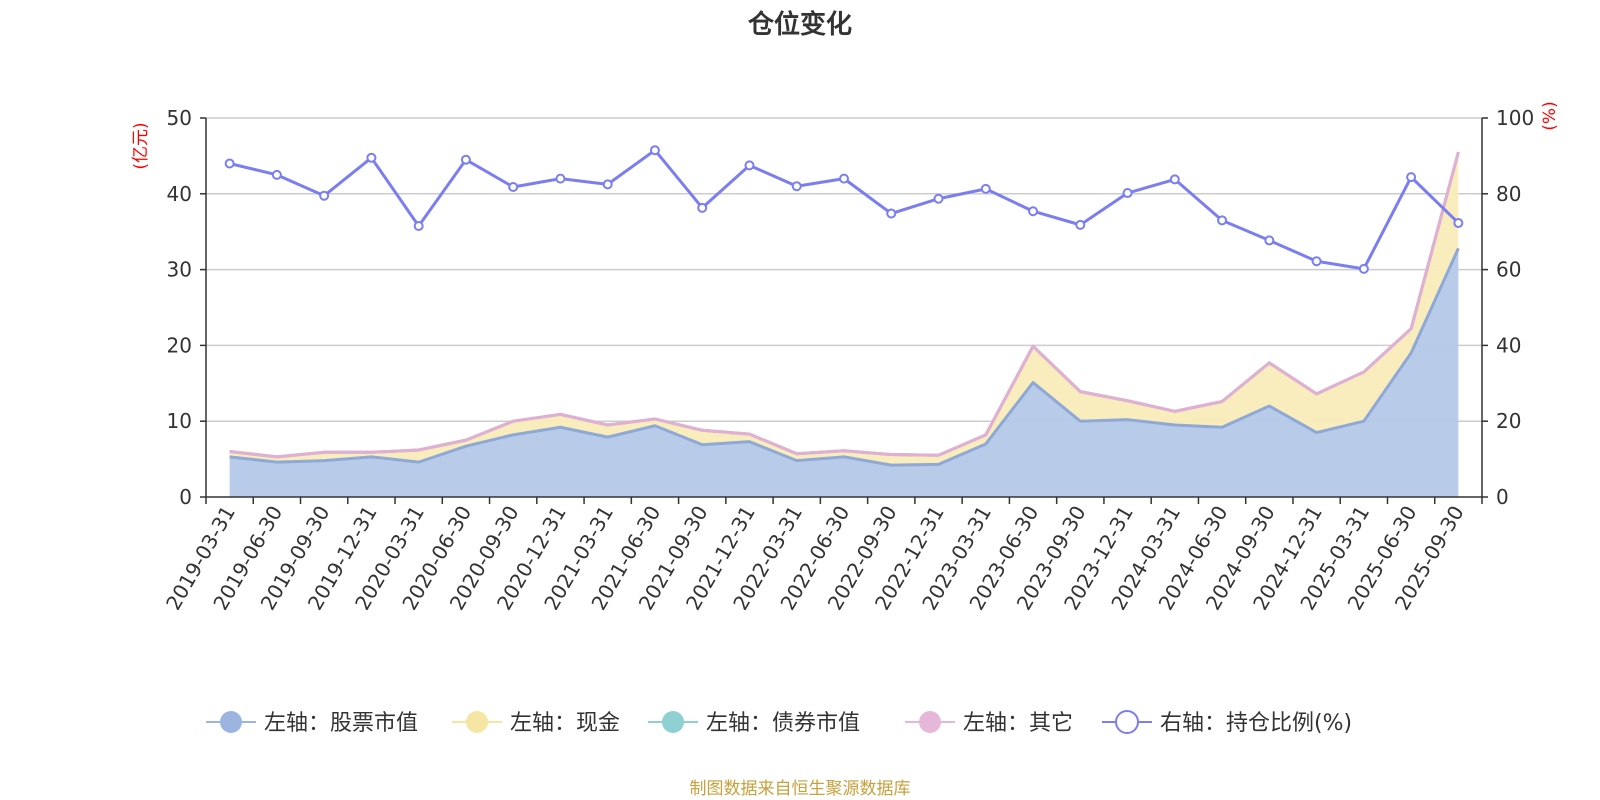  What do you see at coordinates (1508, 270) in the screenshot?
I see `right-axis-tick-label: 60` at bounding box center [1508, 270].